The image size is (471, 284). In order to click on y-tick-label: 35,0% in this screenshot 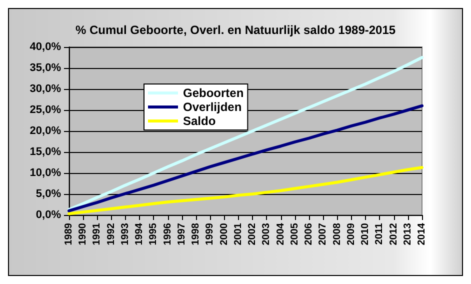, I will do `click(46, 68)`.